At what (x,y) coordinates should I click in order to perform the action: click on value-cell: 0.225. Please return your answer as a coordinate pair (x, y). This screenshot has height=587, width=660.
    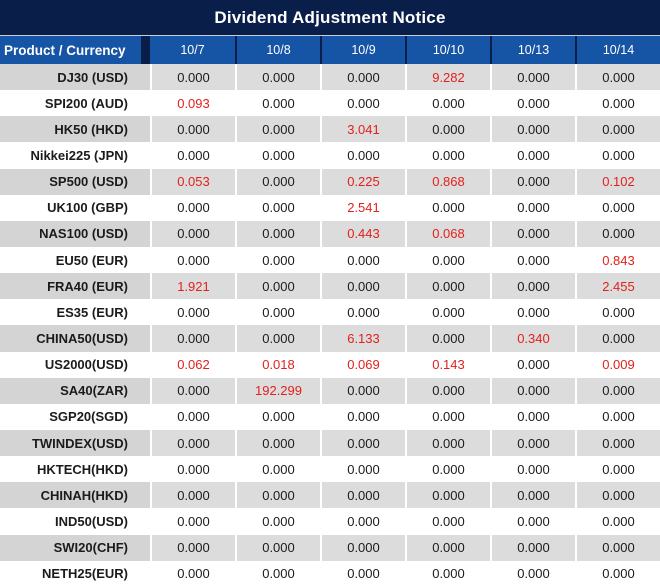
    Looking at the image, I should click on (362, 181).